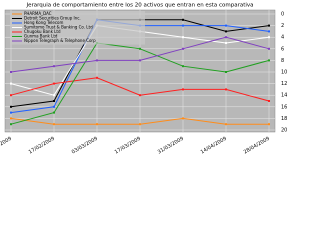  I want to click on y-tick-label: 4, so click(282, 38).